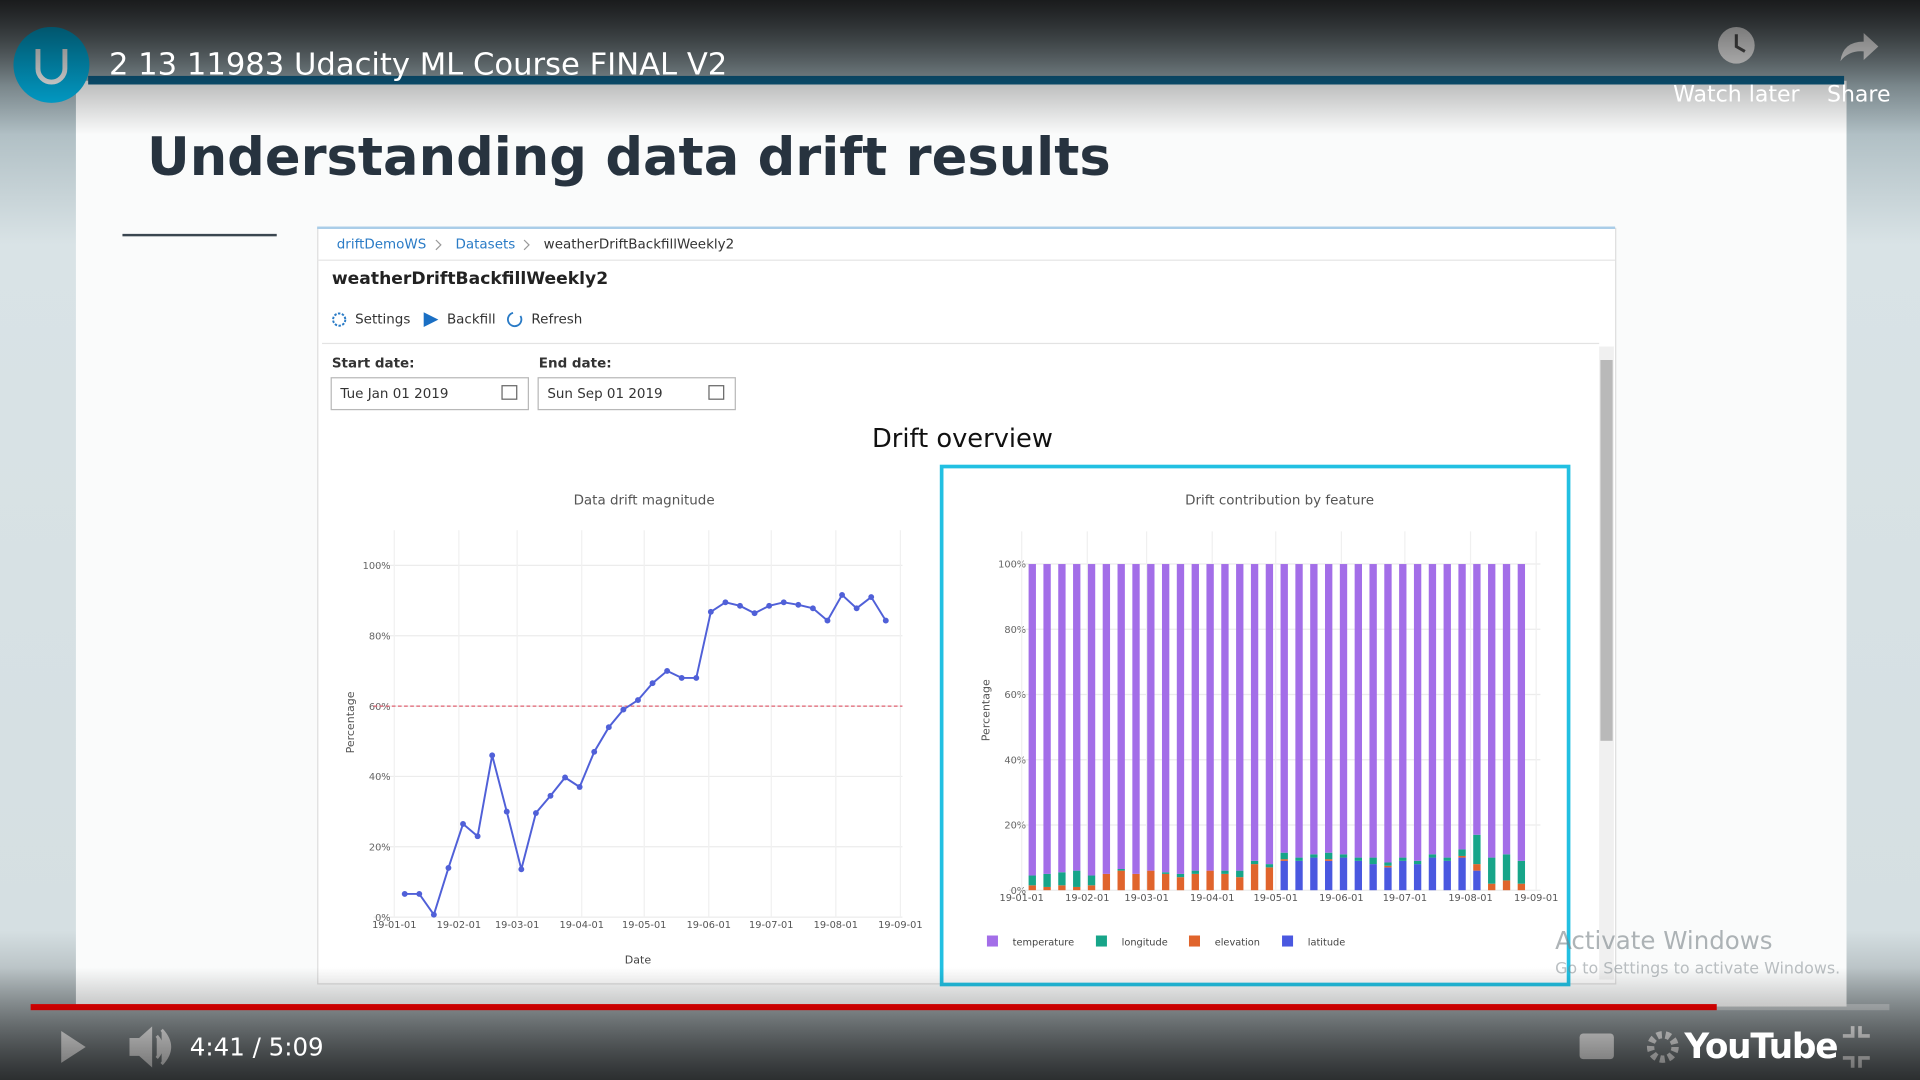 This screenshot has height=1080, width=1920. What do you see at coordinates (256, 1047) in the screenshot?
I see `time-display: 4:41 / 5:09` at bounding box center [256, 1047].